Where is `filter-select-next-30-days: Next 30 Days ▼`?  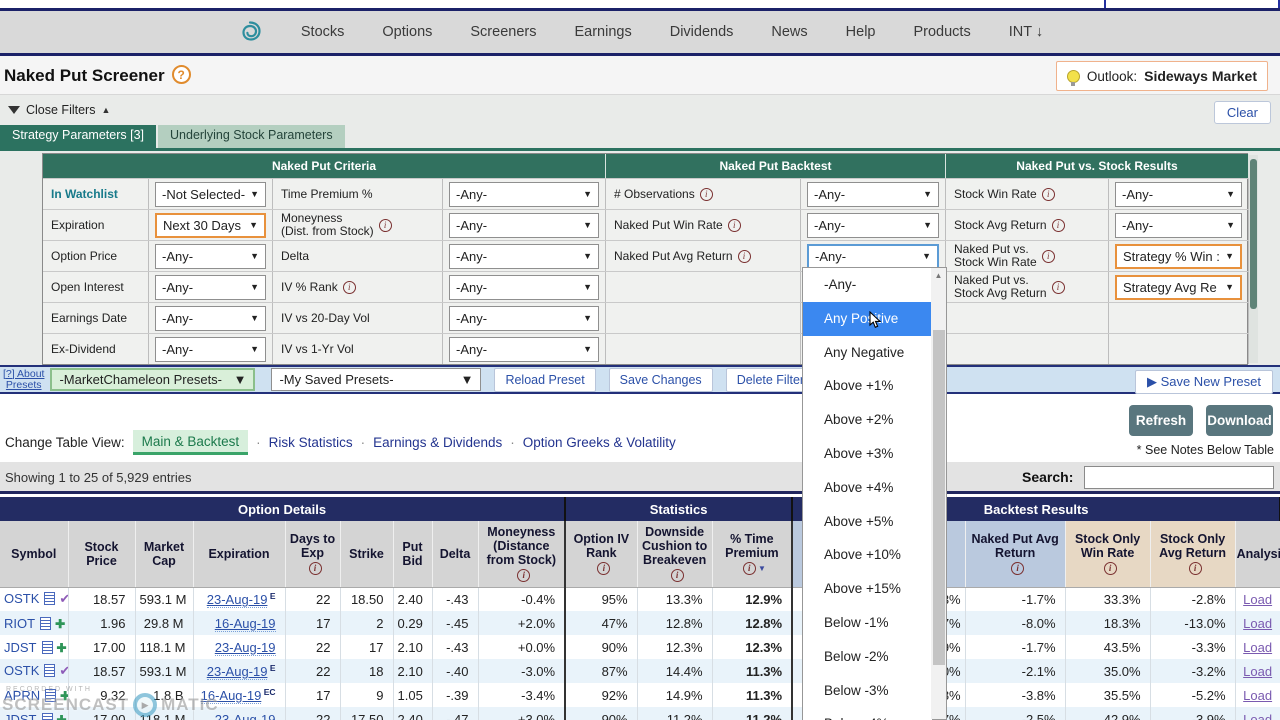 filter-select-next-30-days: Next 30 Days ▼ is located at coordinates (210, 225).